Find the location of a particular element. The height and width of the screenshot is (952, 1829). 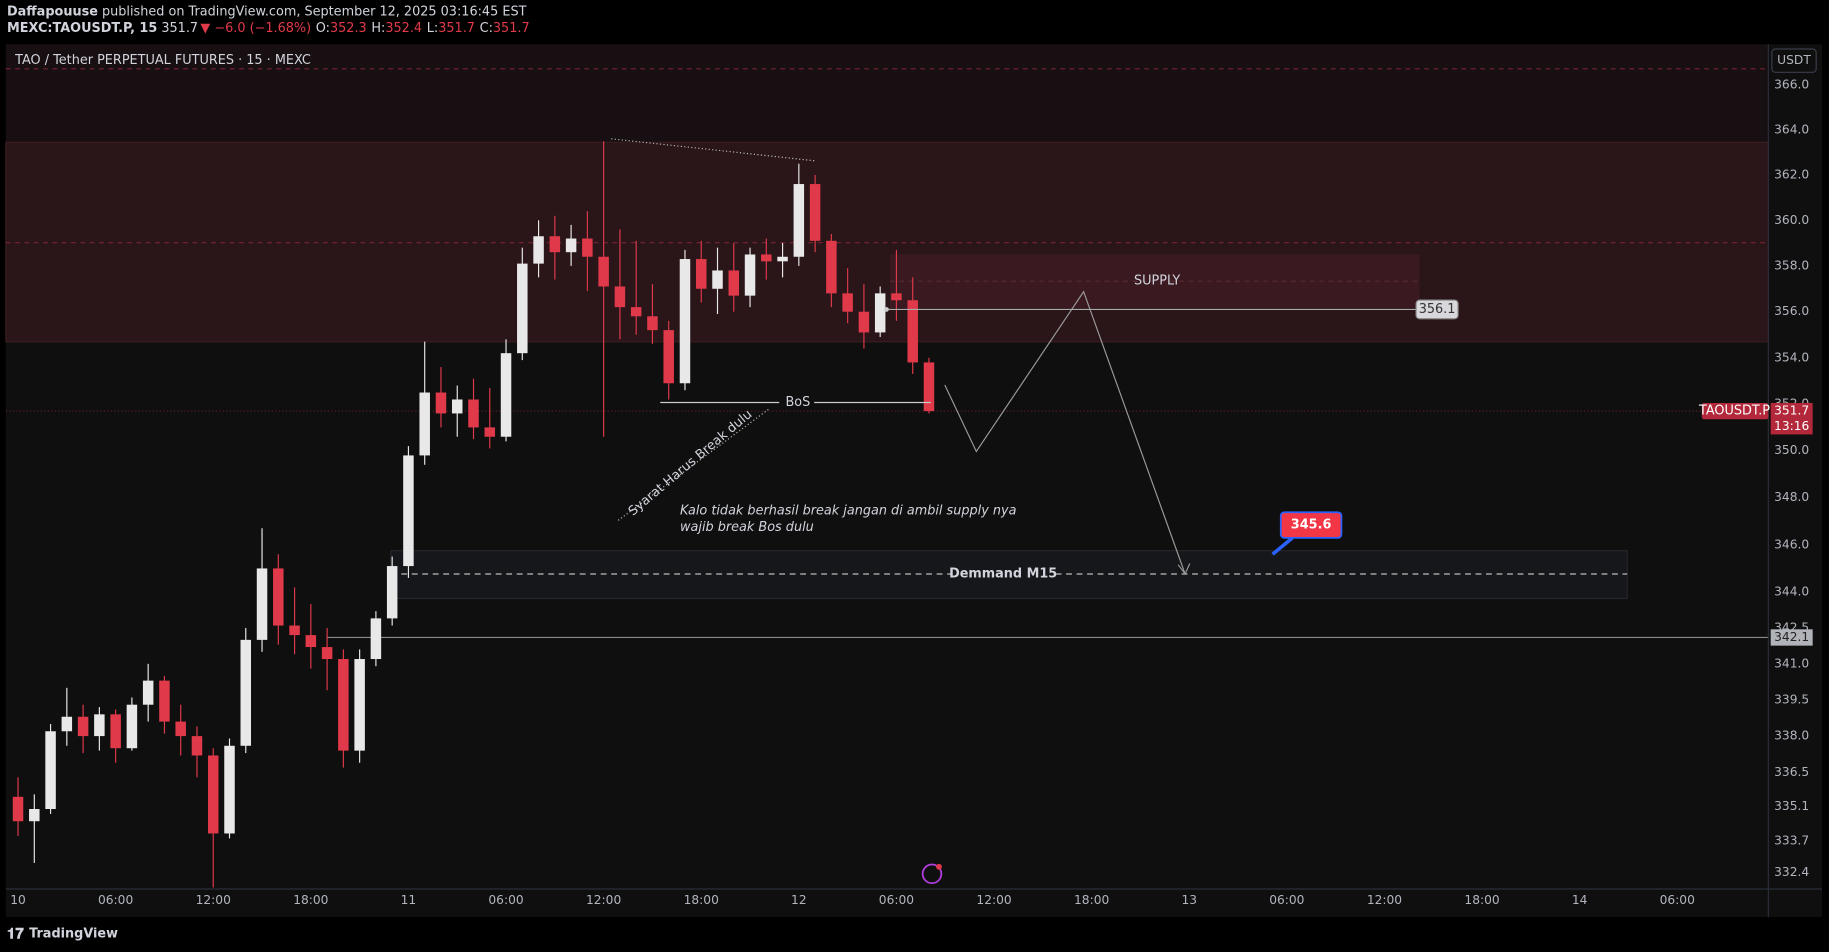

callout-box is located at coordinates (1311, 525).